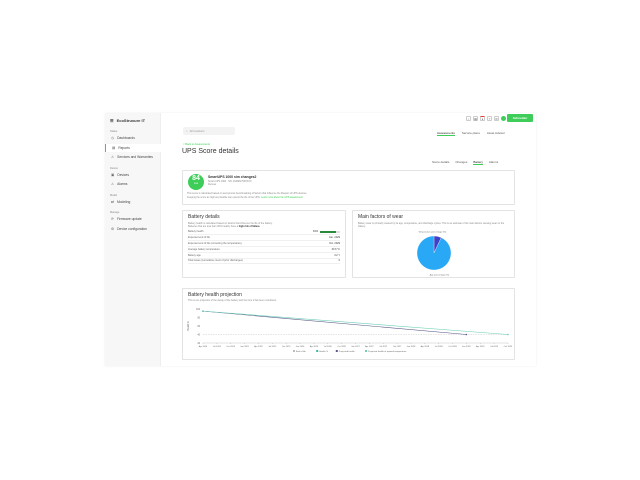  What do you see at coordinates (272, 347) in the screenshot?
I see `x-tick-label: Jul 2025` at bounding box center [272, 347].